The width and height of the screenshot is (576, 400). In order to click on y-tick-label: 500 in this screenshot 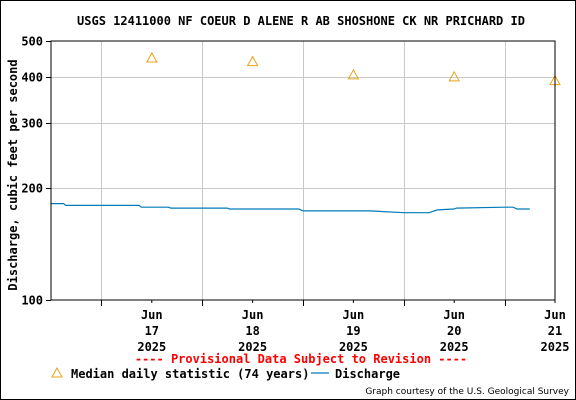, I will do `click(32, 42)`.